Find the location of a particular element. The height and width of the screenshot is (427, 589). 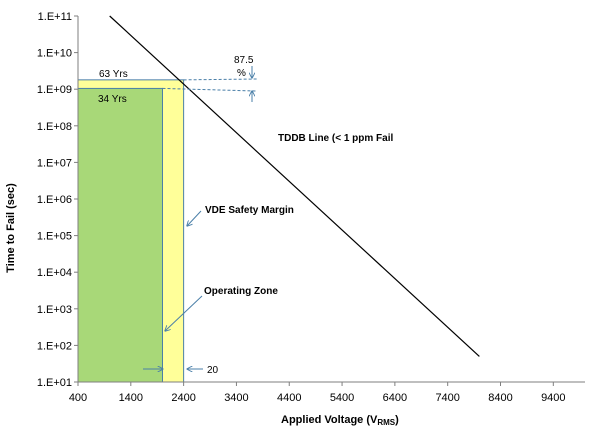

x-tick-label: 6400 is located at coordinates (395, 398).